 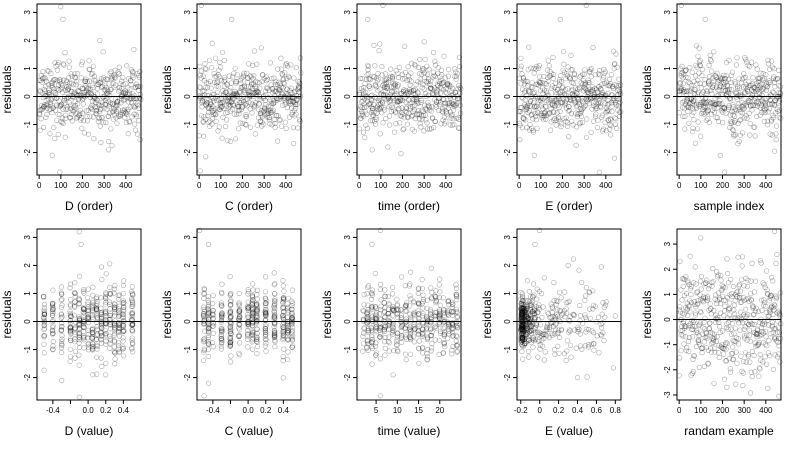 What do you see at coordinates (487, 314) in the screenshot?
I see `y-axis-label: residuals` at bounding box center [487, 314].